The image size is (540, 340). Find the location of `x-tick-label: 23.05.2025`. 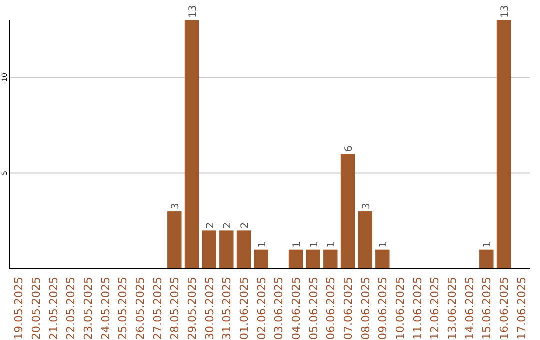

x-tick-label: 23.05.2025 is located at coordinates (88, 308).